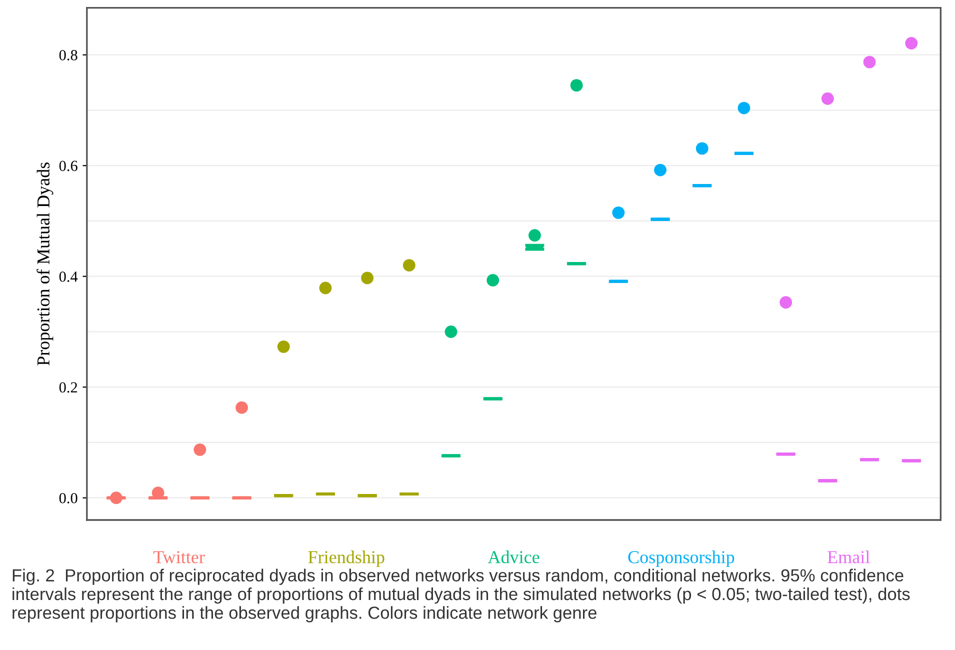  Describe the element at coordinates (68, 277) in the screenshot. I see `y-tick-label: 0.4` at that location.